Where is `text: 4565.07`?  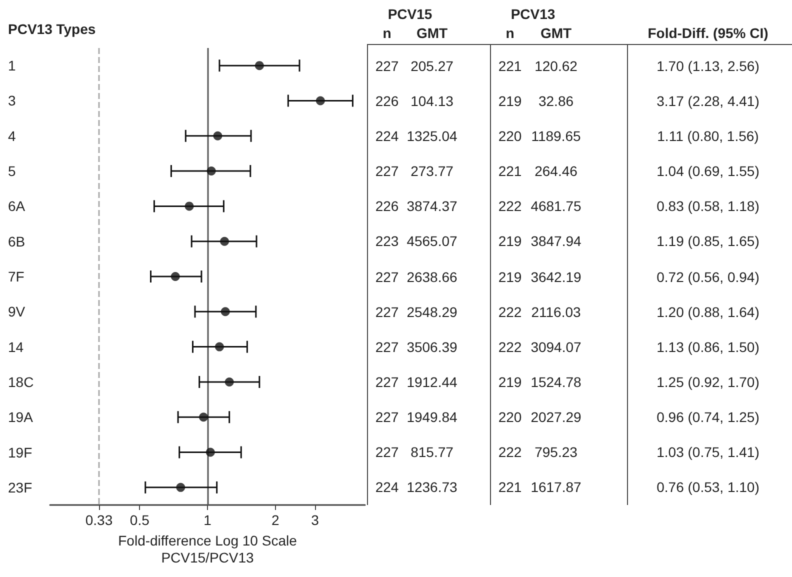 text: 4565.07 is located at coordinates (432, 241).